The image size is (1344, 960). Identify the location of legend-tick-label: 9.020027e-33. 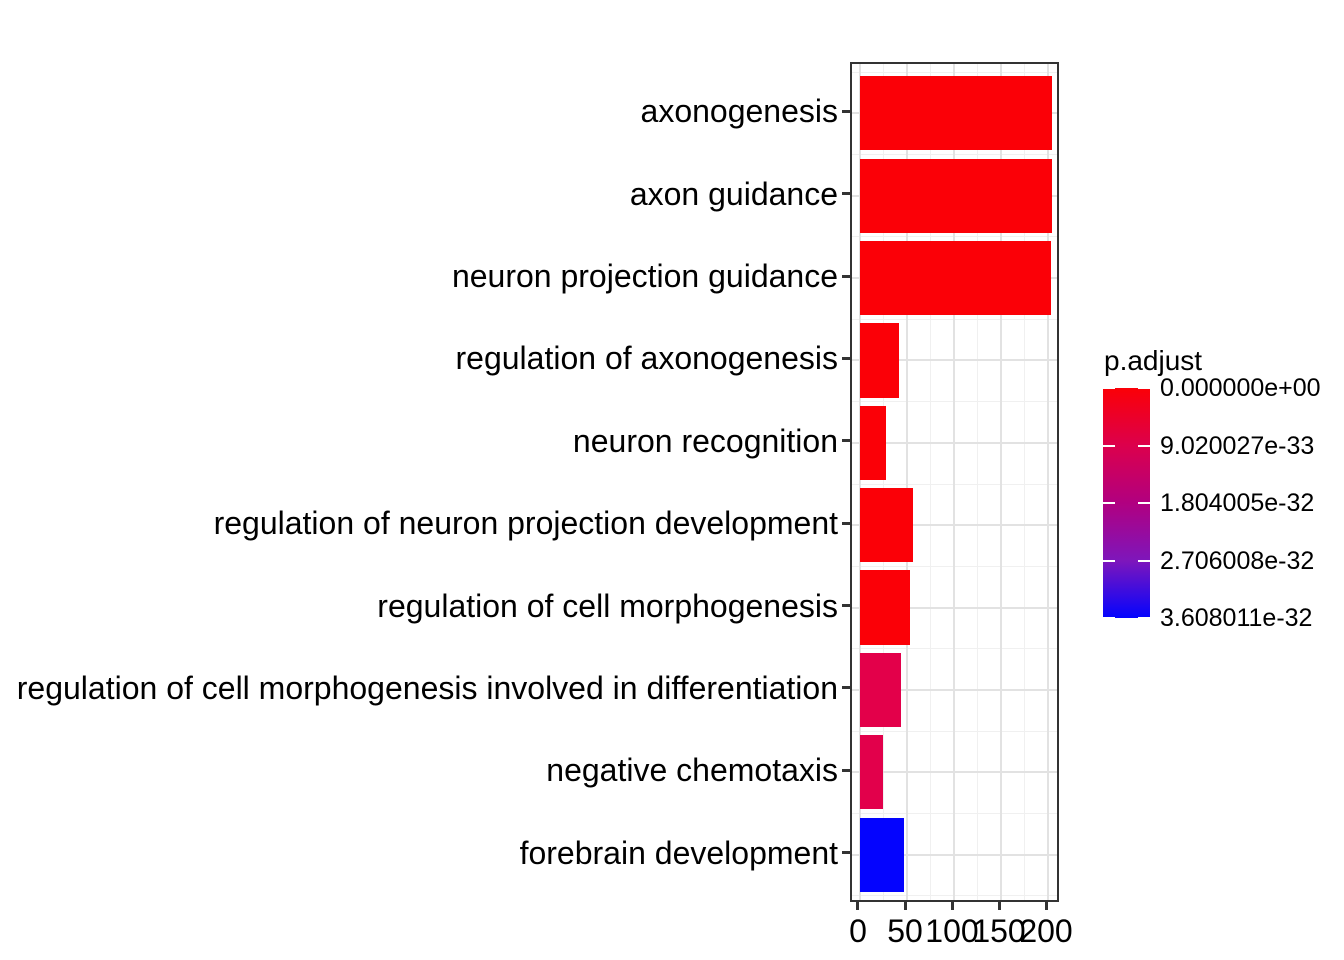
(1237, 445).